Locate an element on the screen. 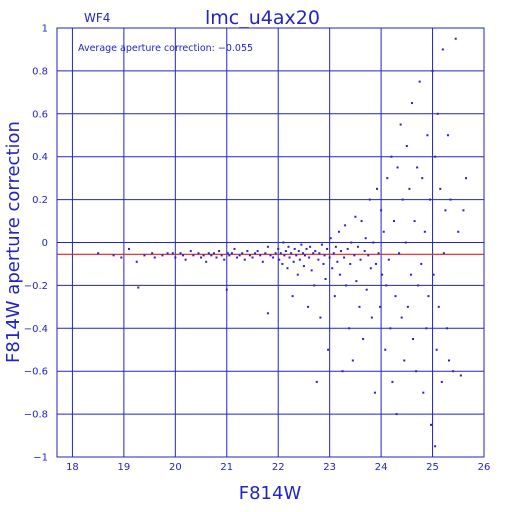 Image resolution: width=512 pixels, height=512 pixels. chart-title: lmc_u4ax20 is located at coordinates (262, 18).